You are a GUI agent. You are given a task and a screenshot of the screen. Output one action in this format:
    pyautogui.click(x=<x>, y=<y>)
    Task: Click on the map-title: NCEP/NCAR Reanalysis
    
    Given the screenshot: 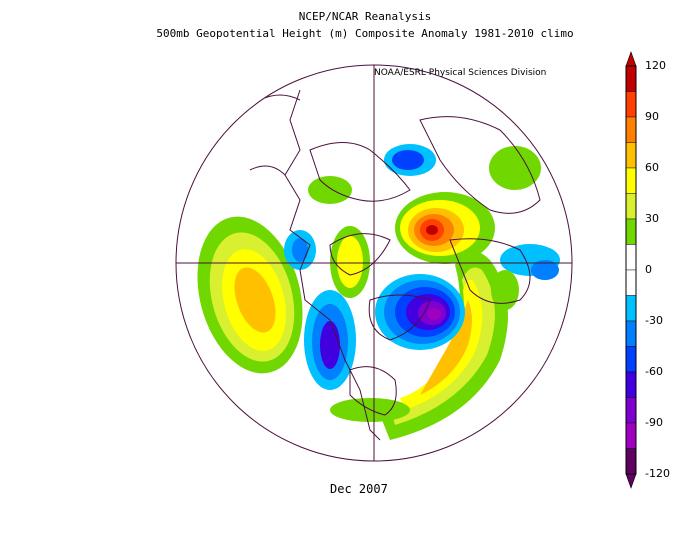 What is the action you would take?
    pyautogui.click(x=365, y=16)
    